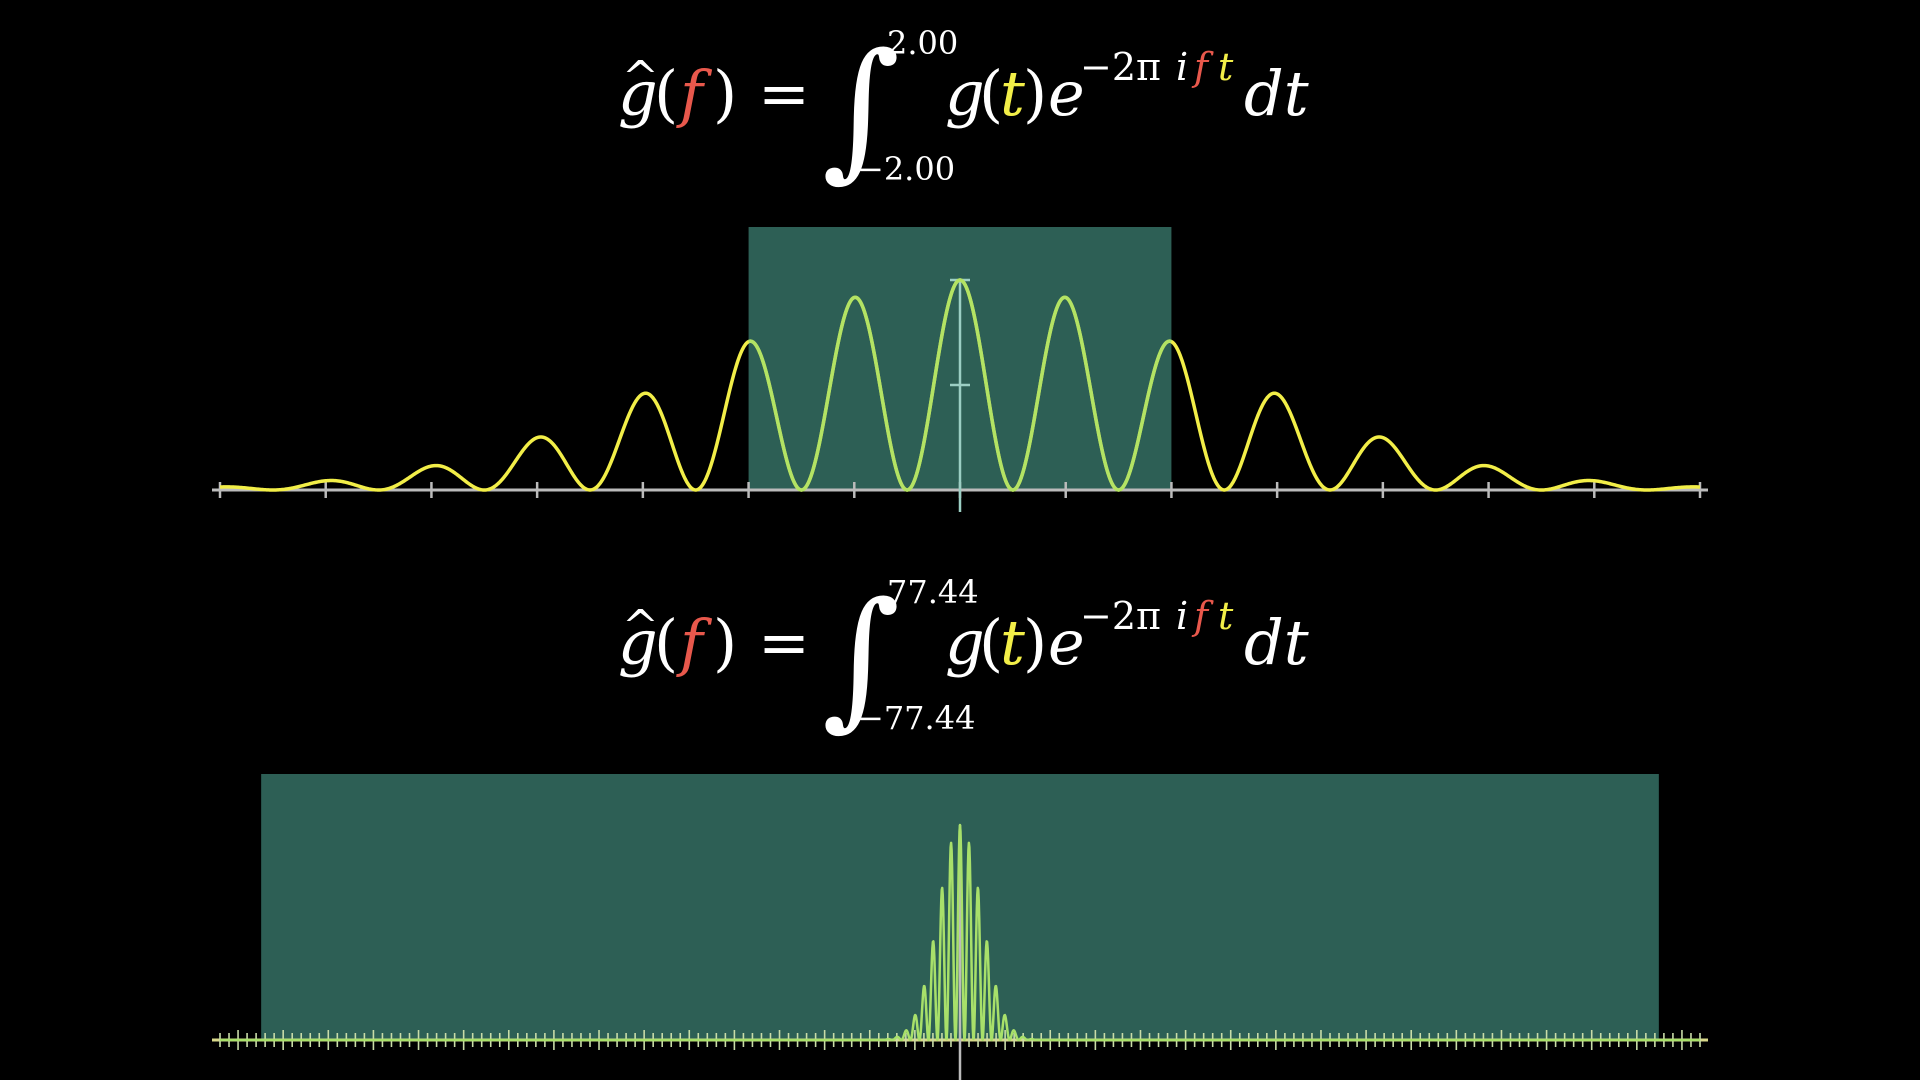 The width and height of the screenshot is (1920, 1080). Describe the element at coordinates (922, 43) in the screenshot. I see `formula-upper-limit: 2.00` at that location.